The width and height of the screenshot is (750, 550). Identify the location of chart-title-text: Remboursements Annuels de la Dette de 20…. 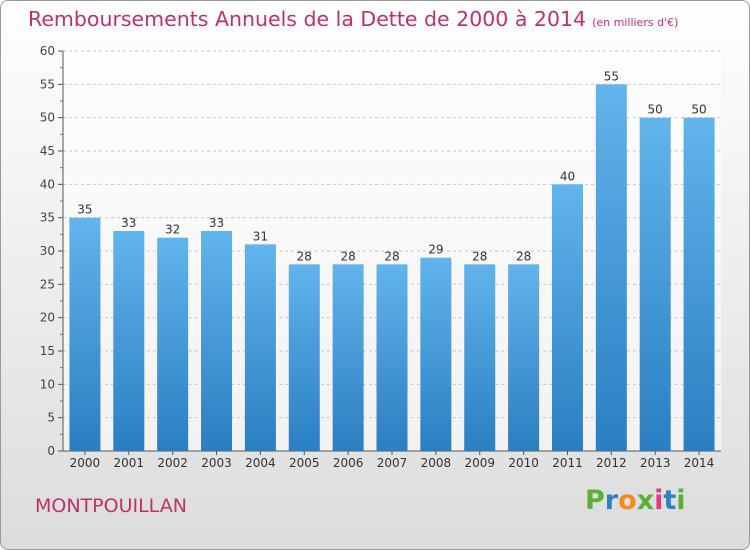
(307, 19).